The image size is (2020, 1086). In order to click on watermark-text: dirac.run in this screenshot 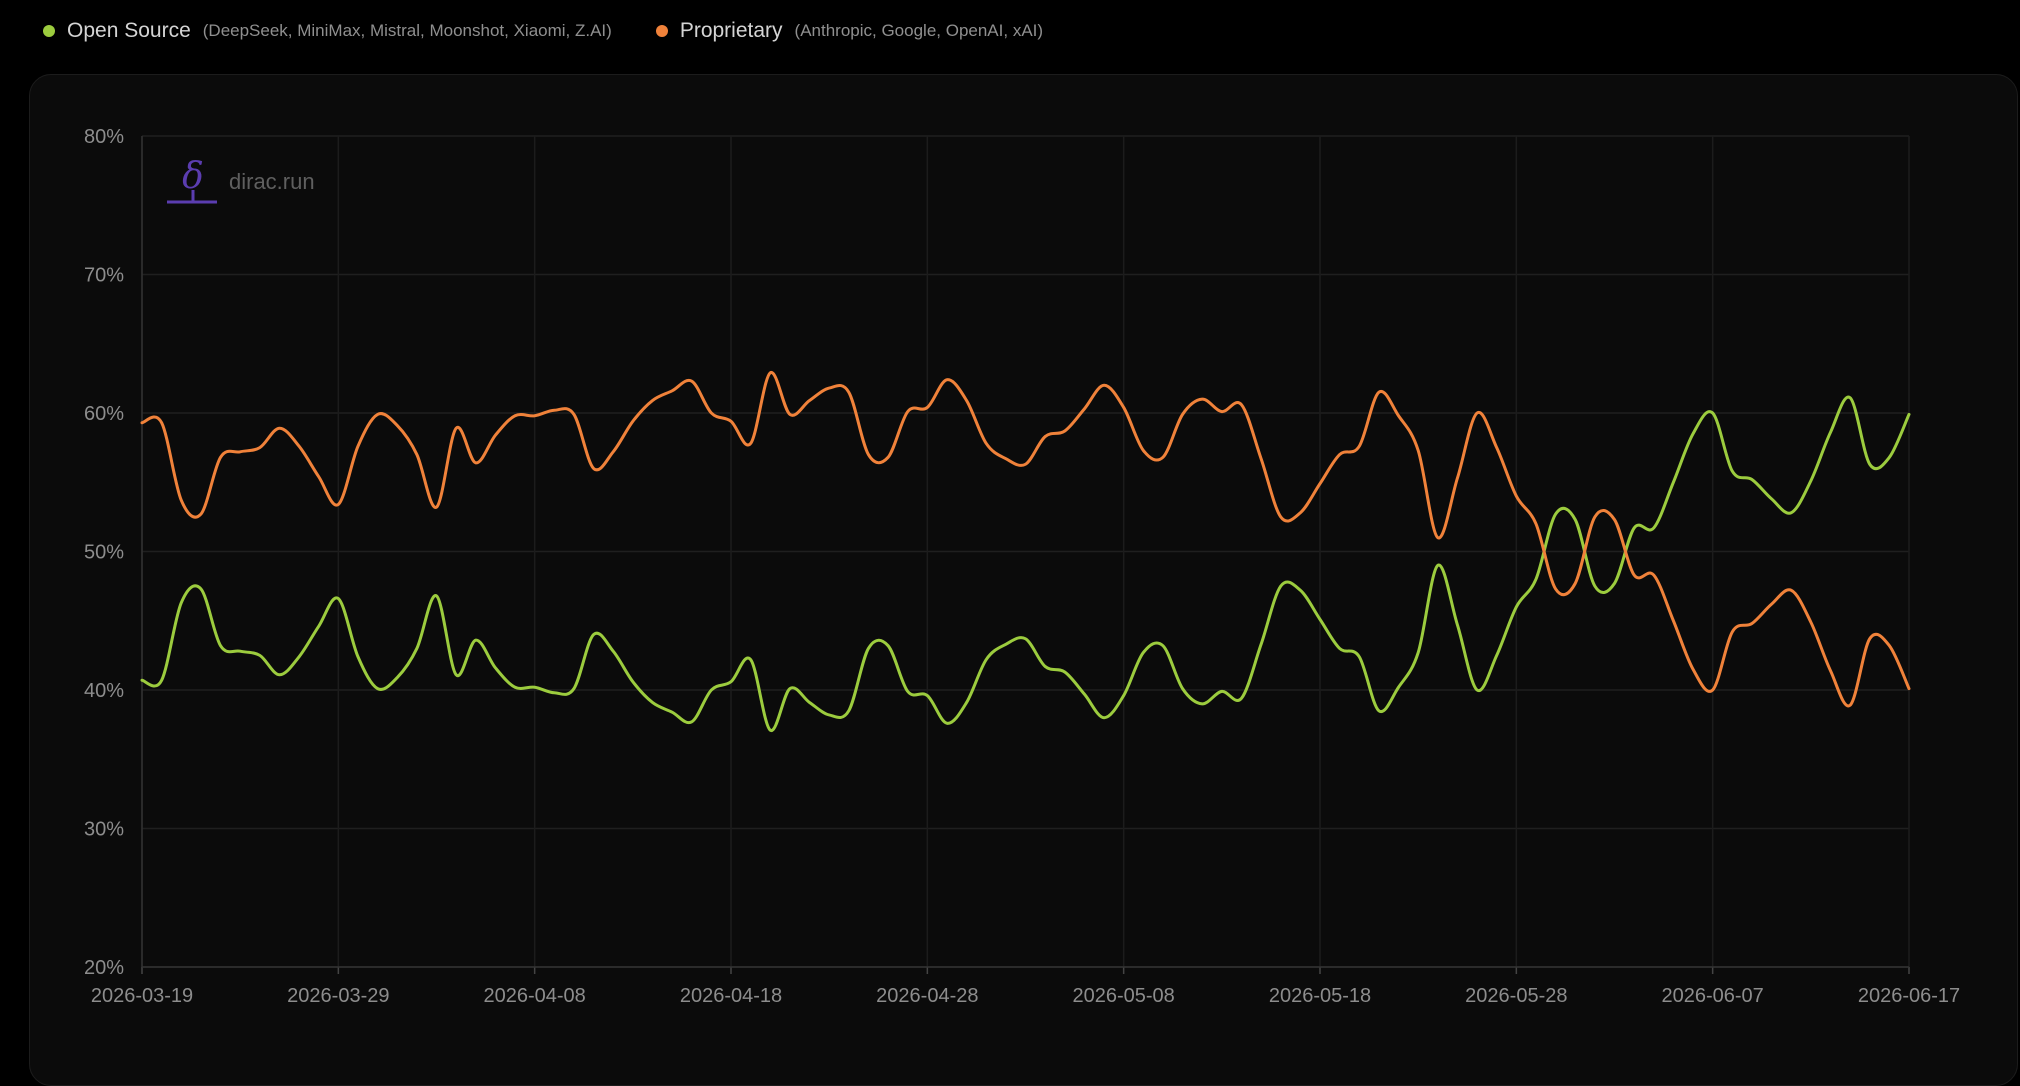, I will do `click(272, 181)`.